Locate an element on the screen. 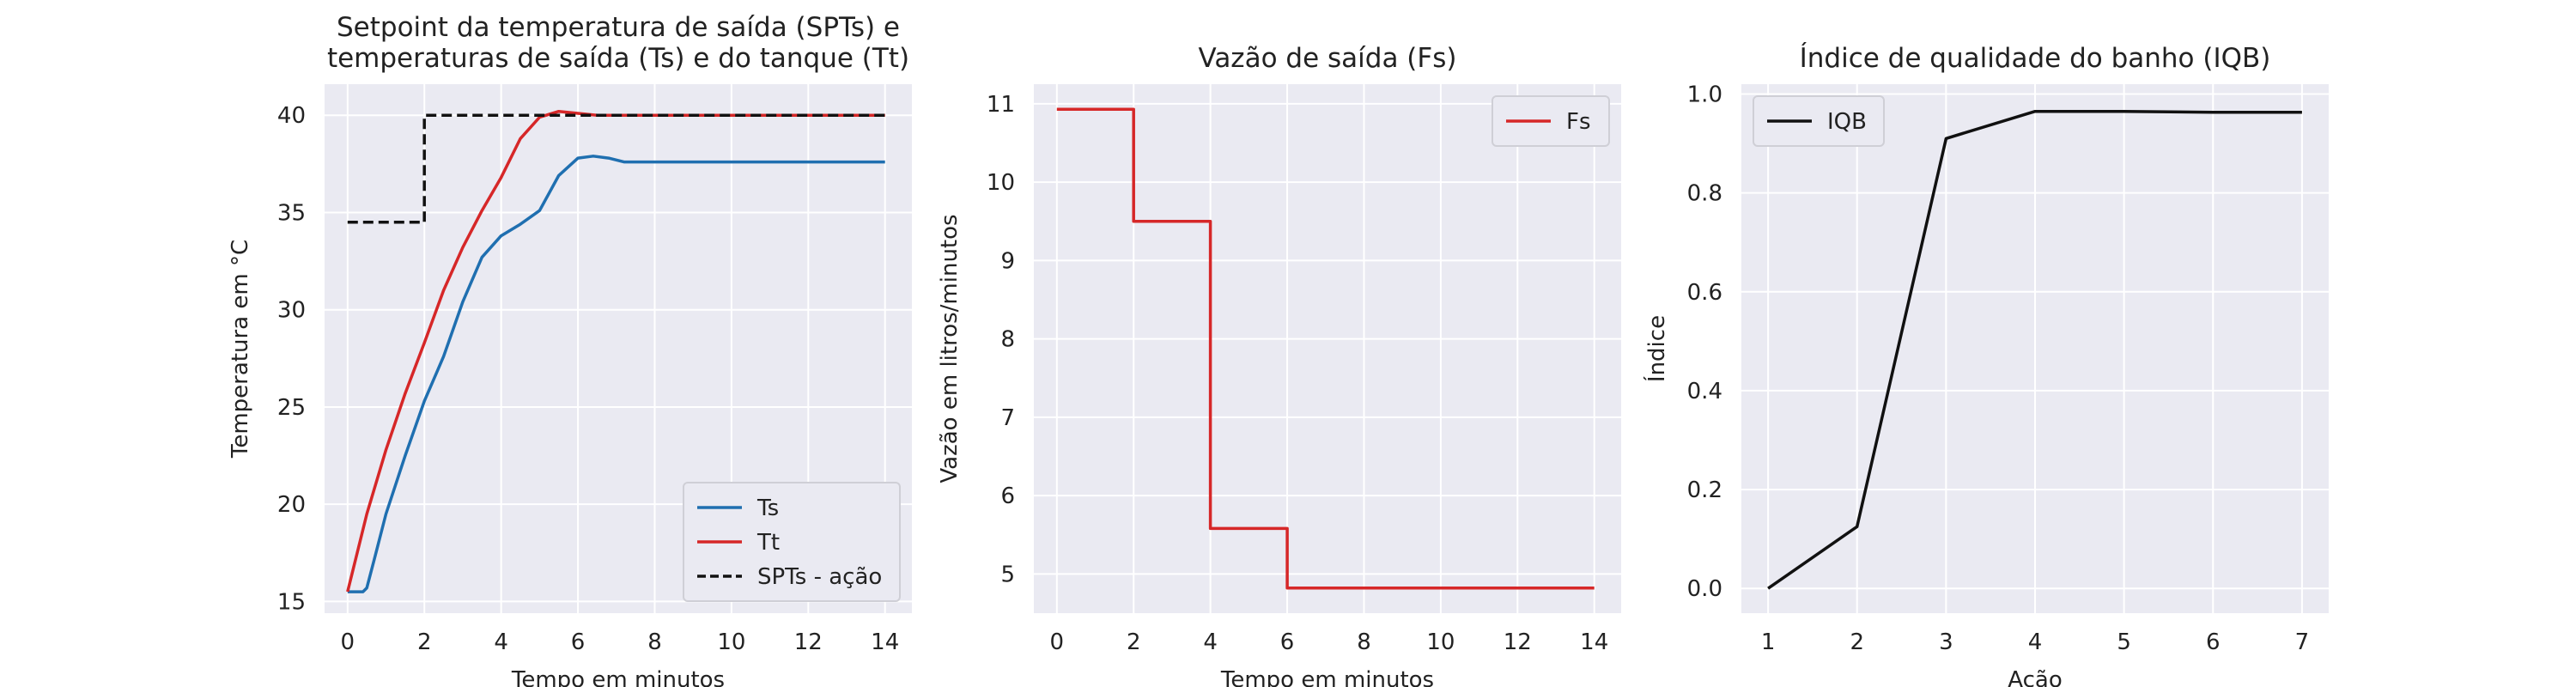  legend-label: Tt is located at coordinates (768, 543).